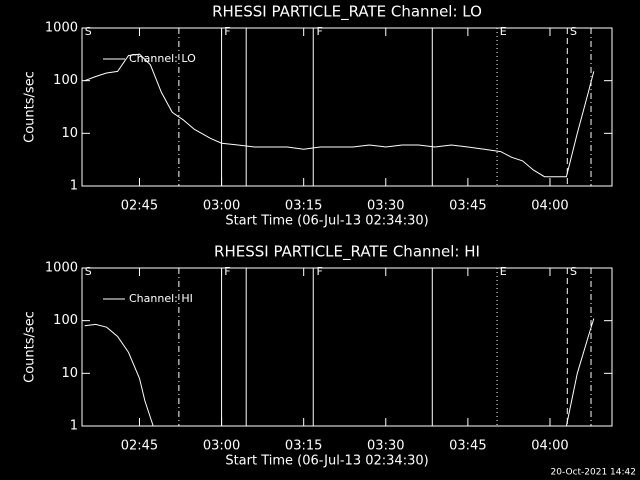 The height and width of the screenshot is (480, 640). Describe the element at coordinates (161, 298) in the screenshot. I see `legend-label: Channel: HI` at that location.